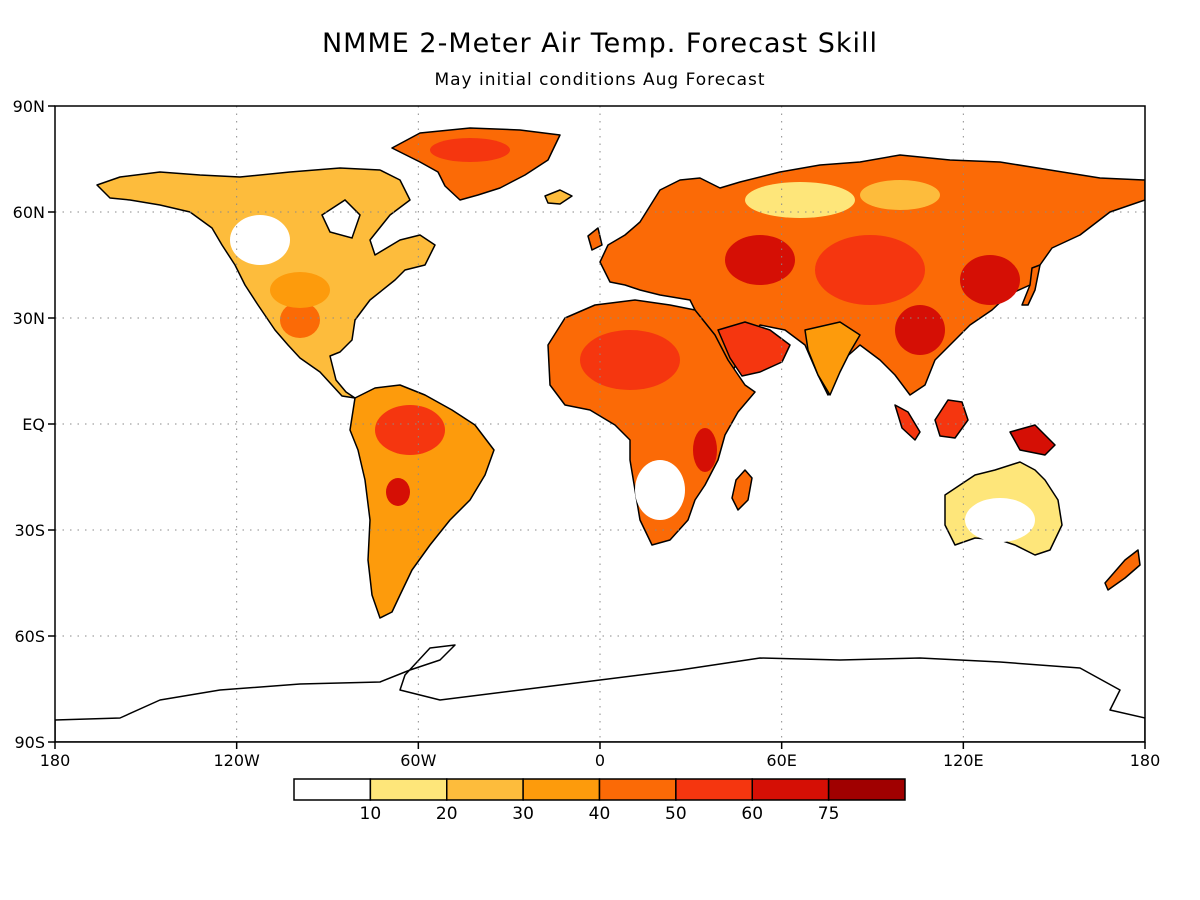 The image size is (1200, 900). Describe the element at coordinates (418, 760) in the screenshot. I see `lon-tick-label: 60W` at that location.